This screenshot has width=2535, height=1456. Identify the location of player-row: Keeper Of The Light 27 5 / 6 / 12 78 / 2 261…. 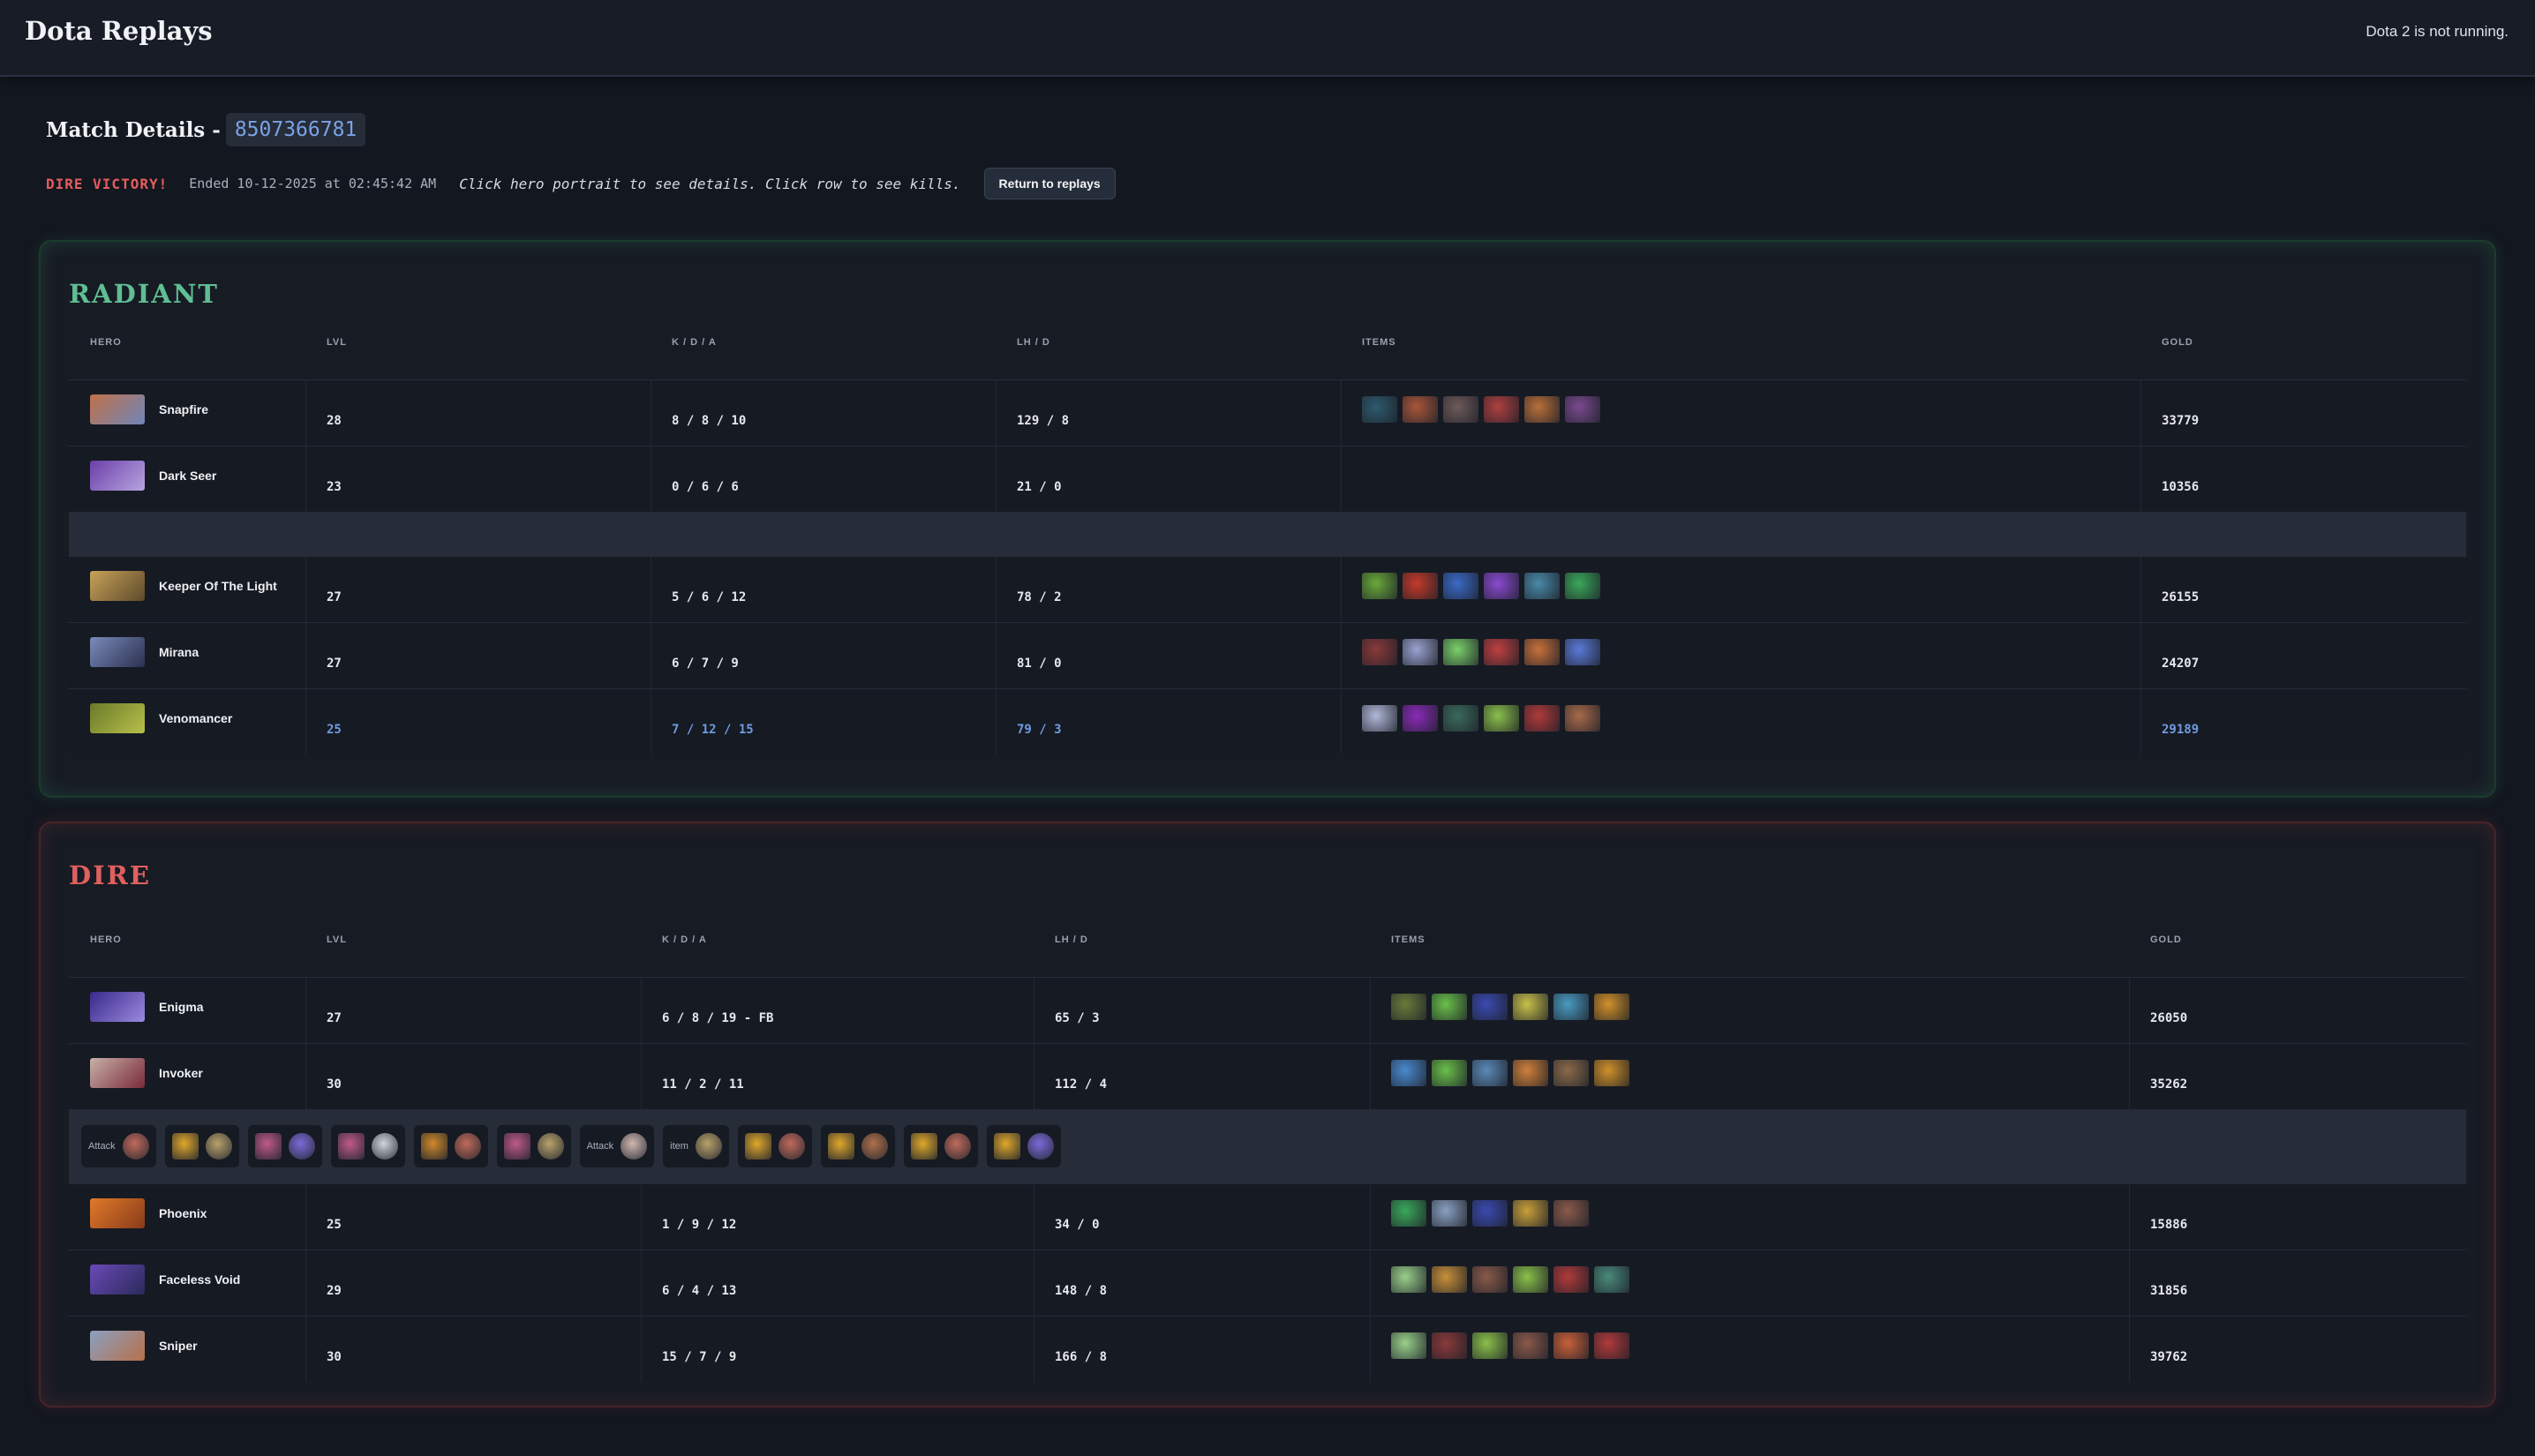
(1267, 589).